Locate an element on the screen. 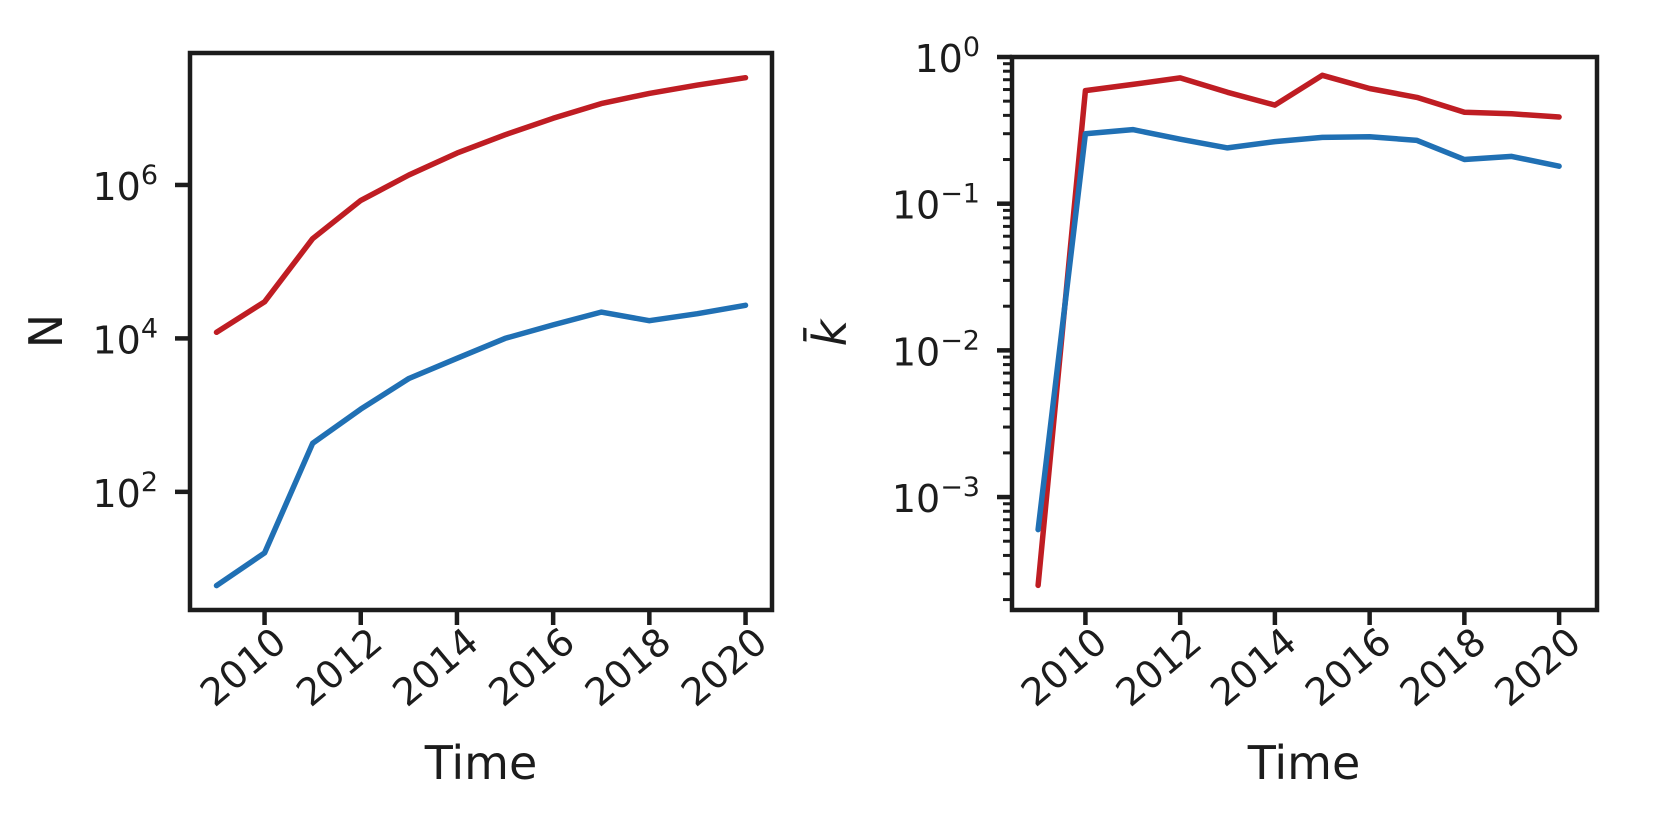 The image size is (1661, 830). y-tick-label: 10⁶ is located at coordinates (125, 184).